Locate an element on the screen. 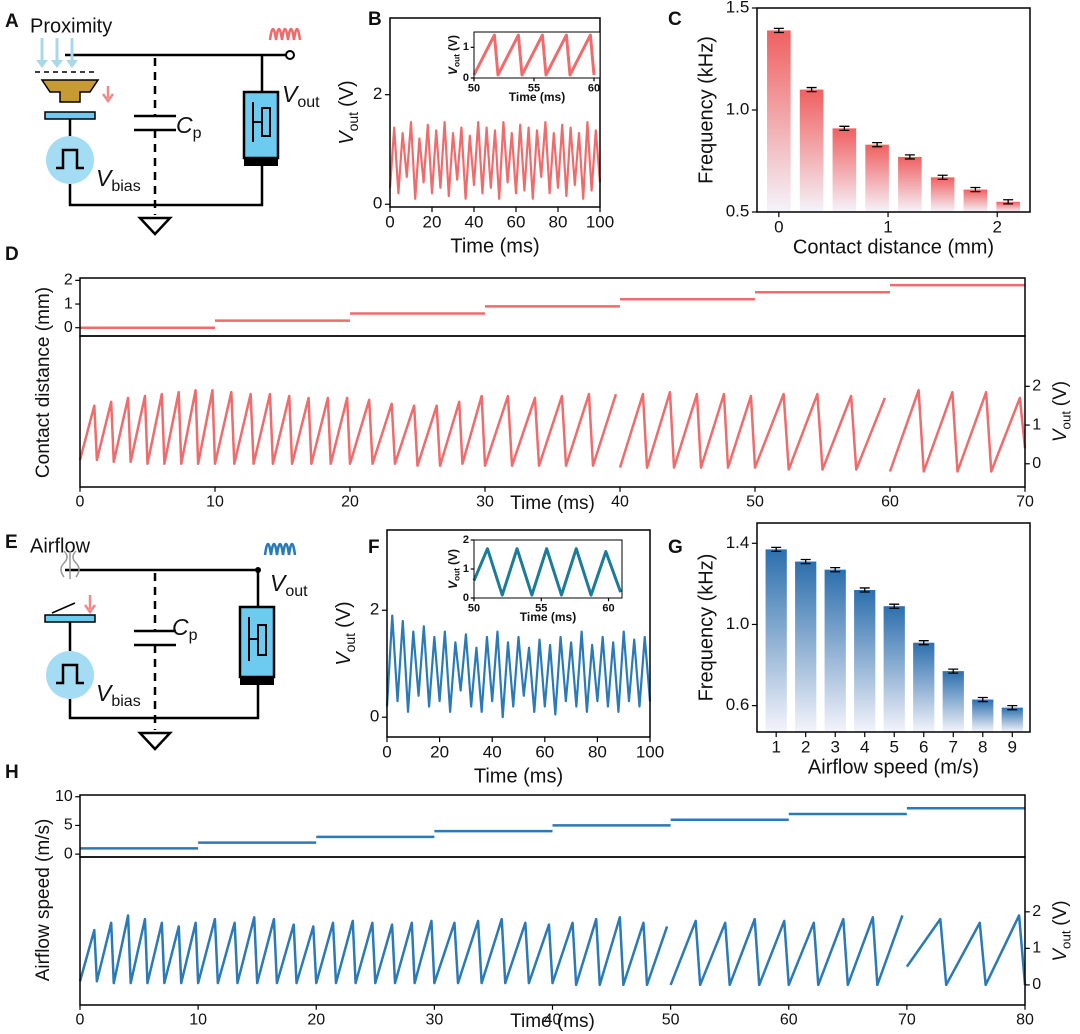  y-tick-label: 1.4 is located at coordinates (738, 542).